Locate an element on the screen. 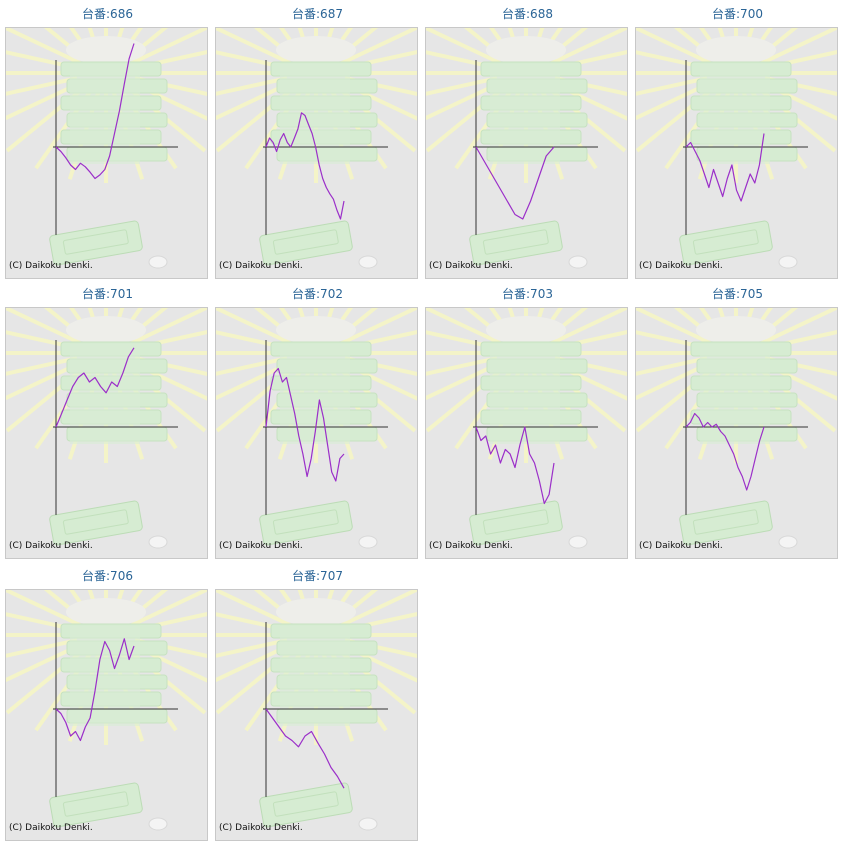 The height and width of the screenshot is (843, 845). chart-cell: 台番:705 (C) Daikoku Denki. is located at coordinates (737, 421).